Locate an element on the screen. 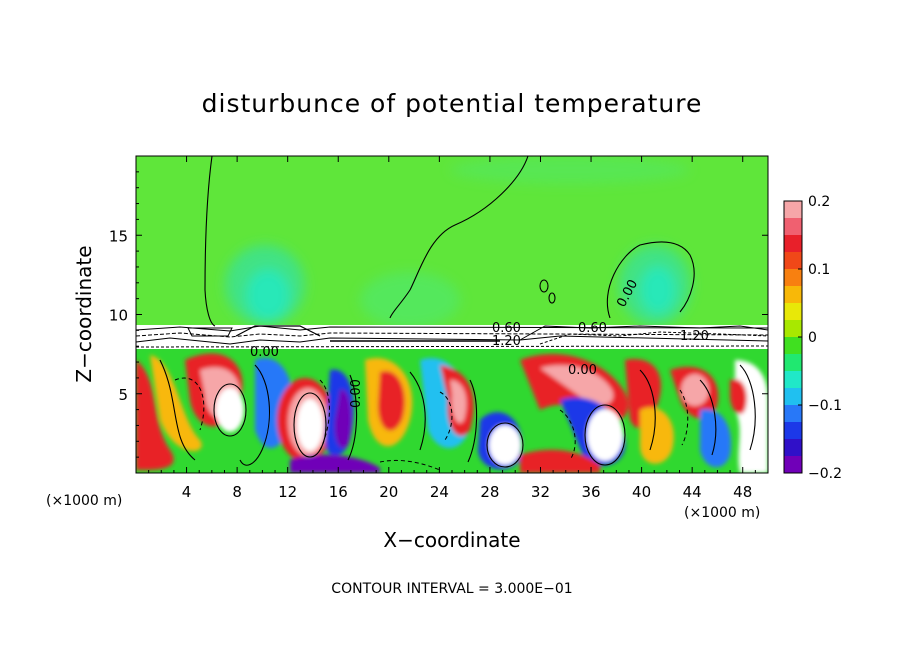  lower-field is located at coordinates (452, 413).